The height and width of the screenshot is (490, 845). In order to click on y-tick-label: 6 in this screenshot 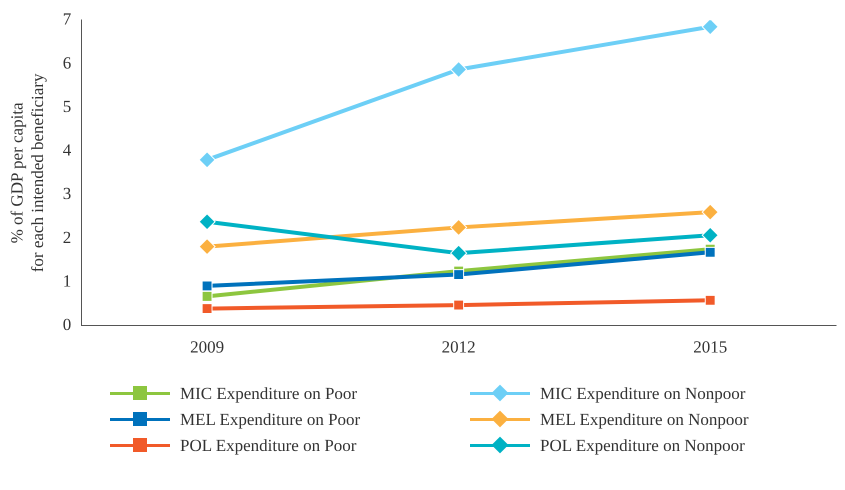, I will do `click(67, 62)`.